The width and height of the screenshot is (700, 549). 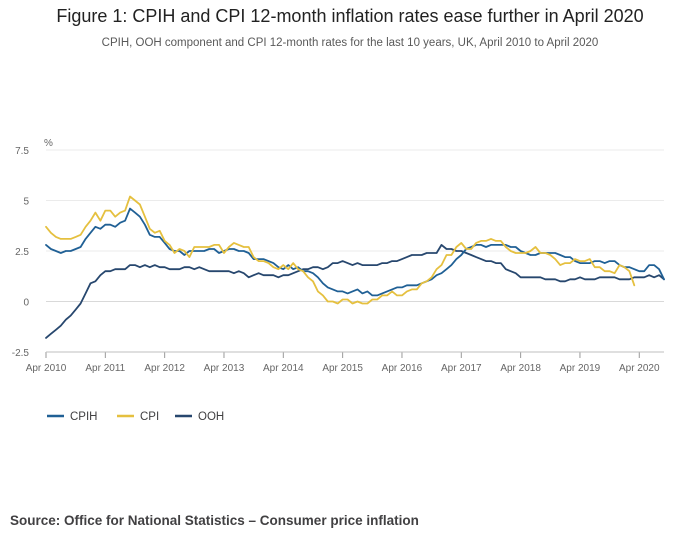 What do you see at coordinates (283, 368) in the screenshot?
I see `x-tick-label: Apr 2014` at bounding box center [283, 368].